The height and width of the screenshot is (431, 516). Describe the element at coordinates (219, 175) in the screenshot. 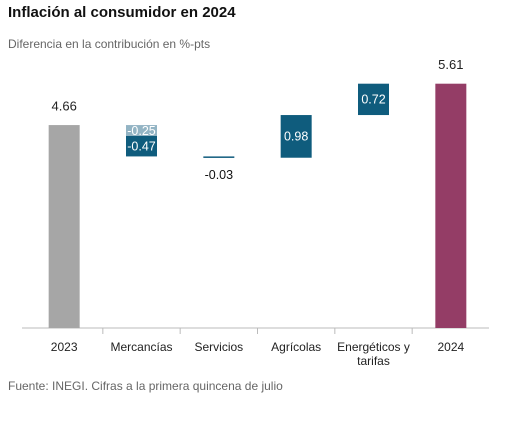

I see `value-label: -0.03` at that location.